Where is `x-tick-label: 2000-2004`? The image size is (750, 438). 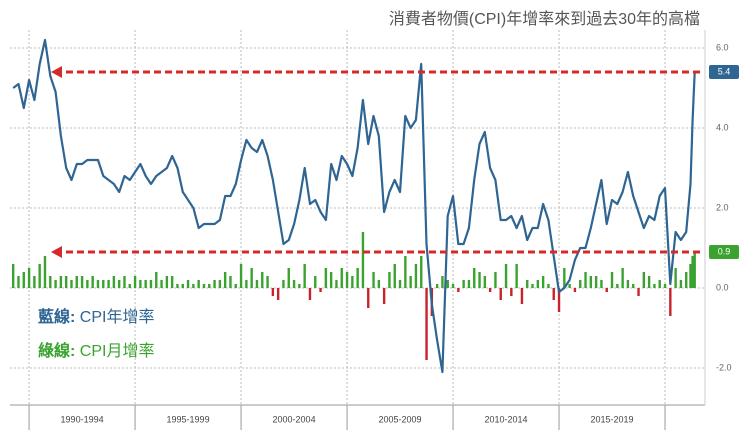
x-tick-label: 2000-2004 is located at coordinates (294, 419).